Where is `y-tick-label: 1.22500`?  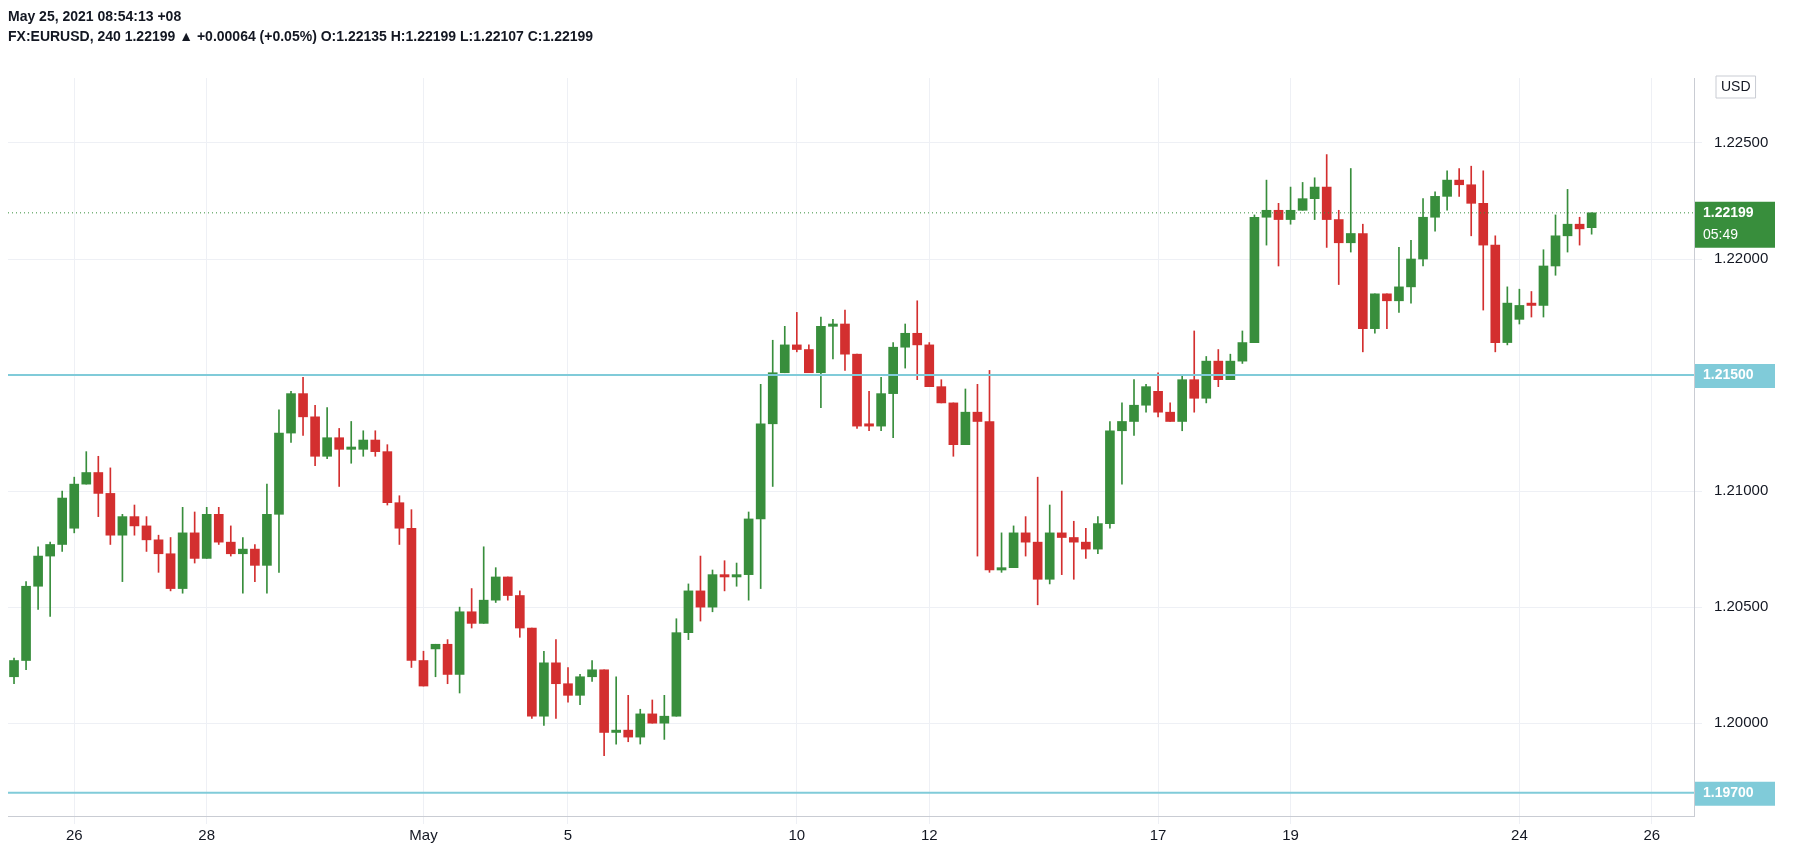 y-tick-label: 1.22500 is located at coordinates (1741, 142).